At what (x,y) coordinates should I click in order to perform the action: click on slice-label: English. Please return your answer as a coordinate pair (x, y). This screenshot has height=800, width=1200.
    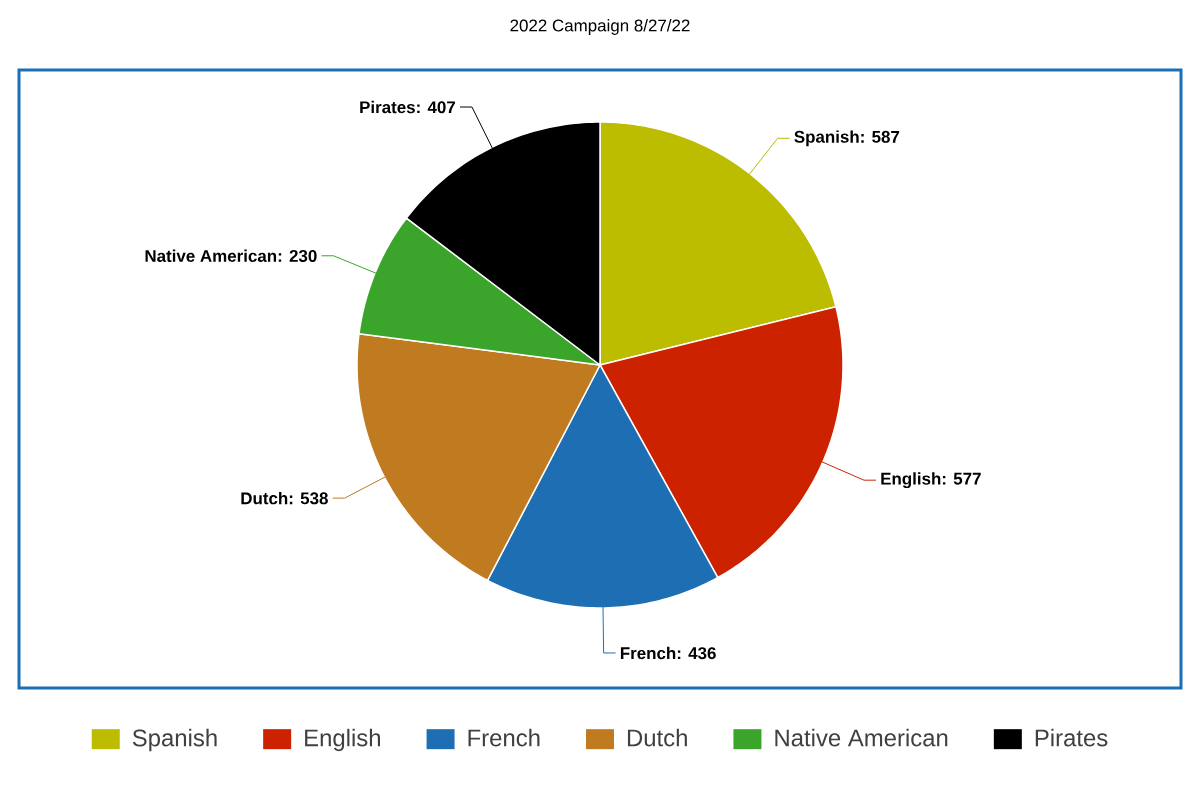
    Looking at the image, I should click on (911, 480).